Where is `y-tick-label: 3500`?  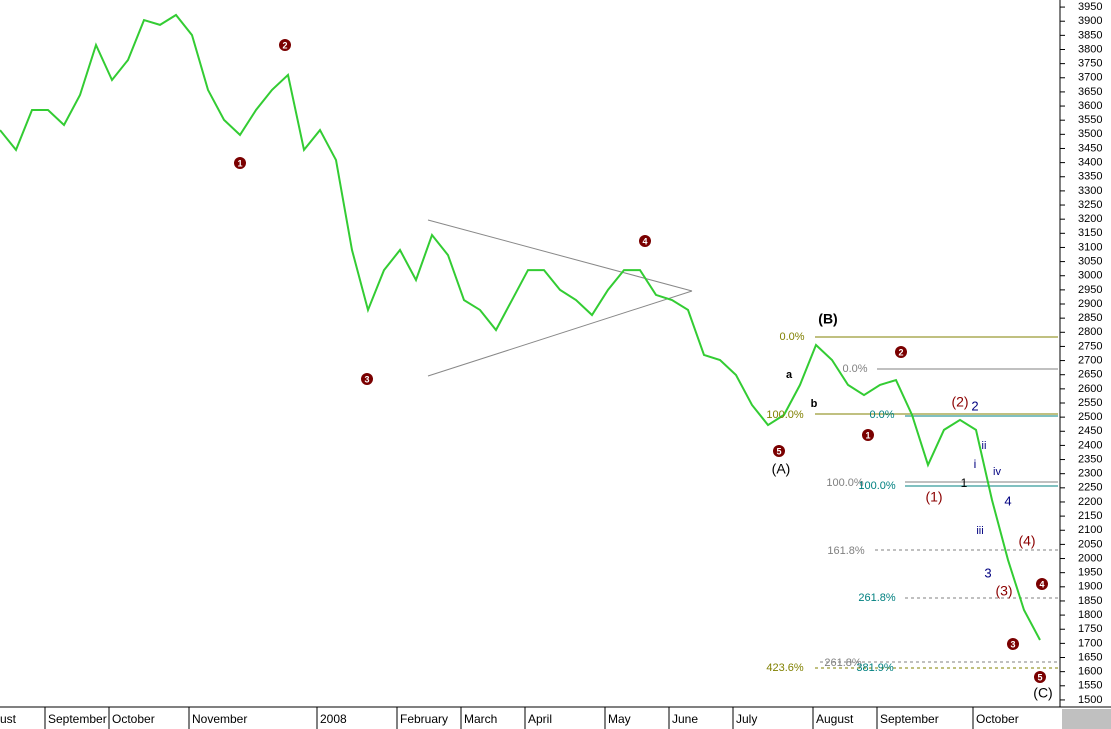 y-tick-label: 3500 is located at coordinates (1090, 134).